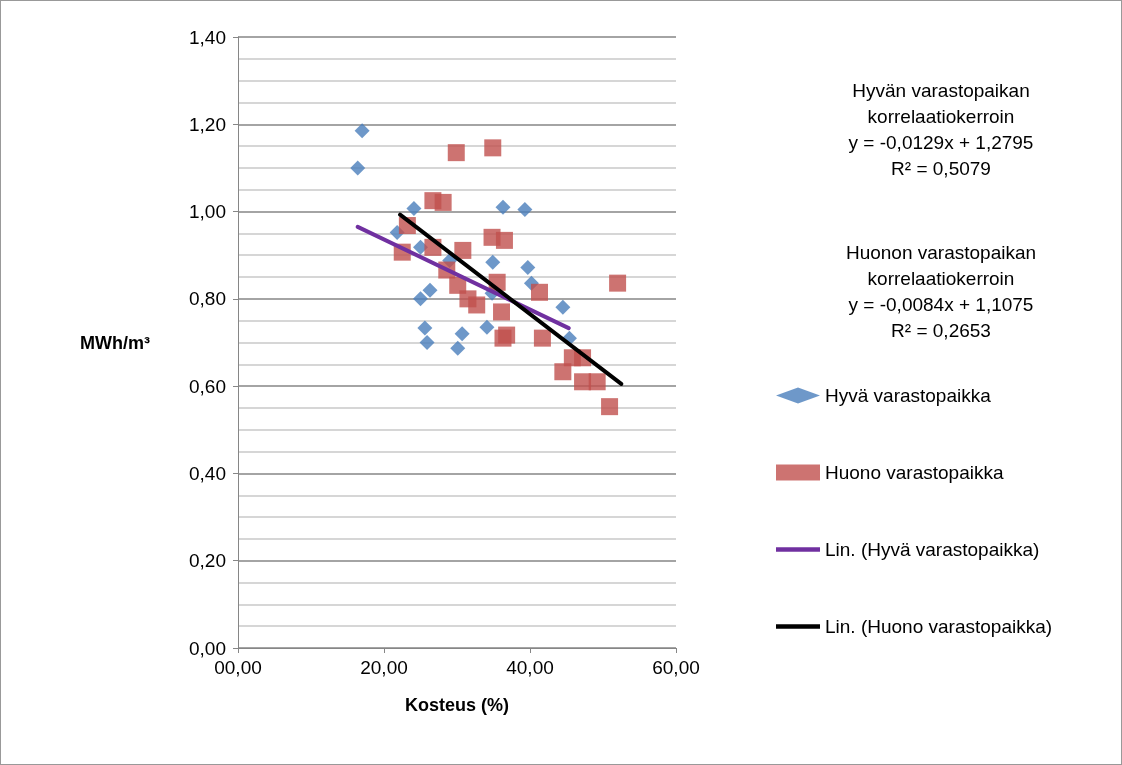  I want to click on y-tick-label: 0,00, so click(207, 648).